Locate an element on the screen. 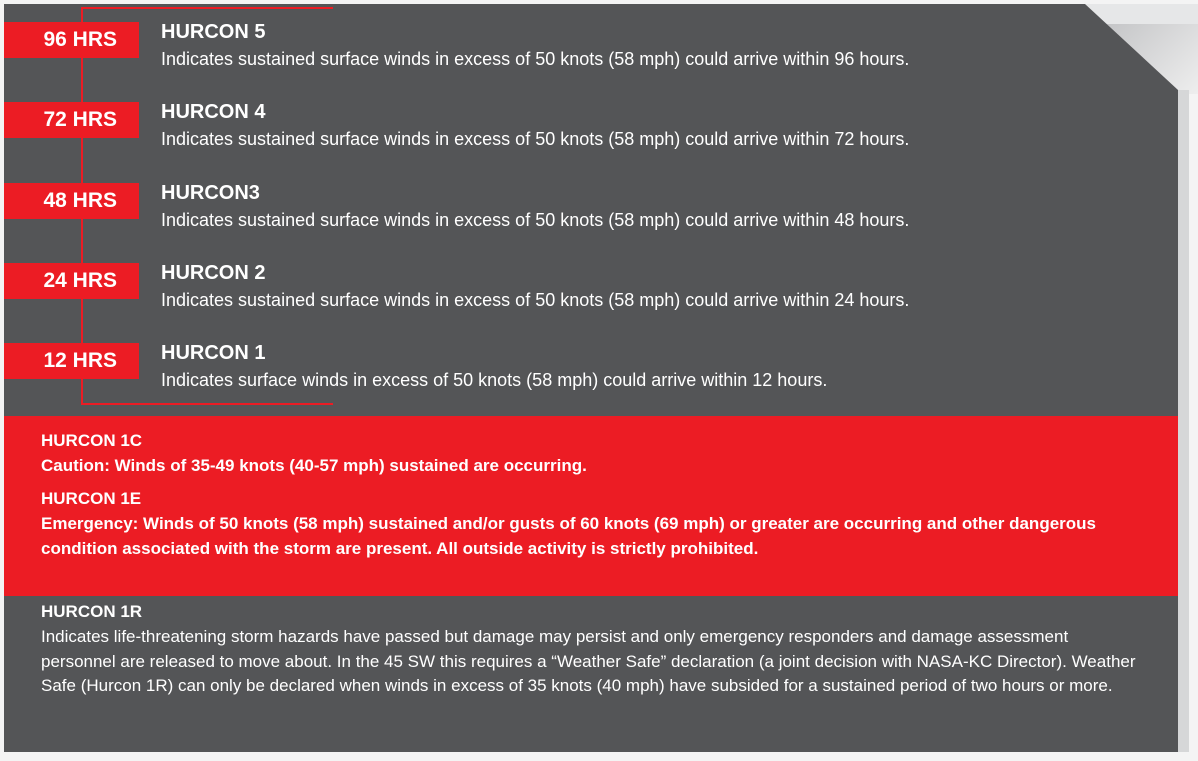 This screenshot has height=761, width=1198. hours-tag: 24 HRS is located at coordinates (71, 281).